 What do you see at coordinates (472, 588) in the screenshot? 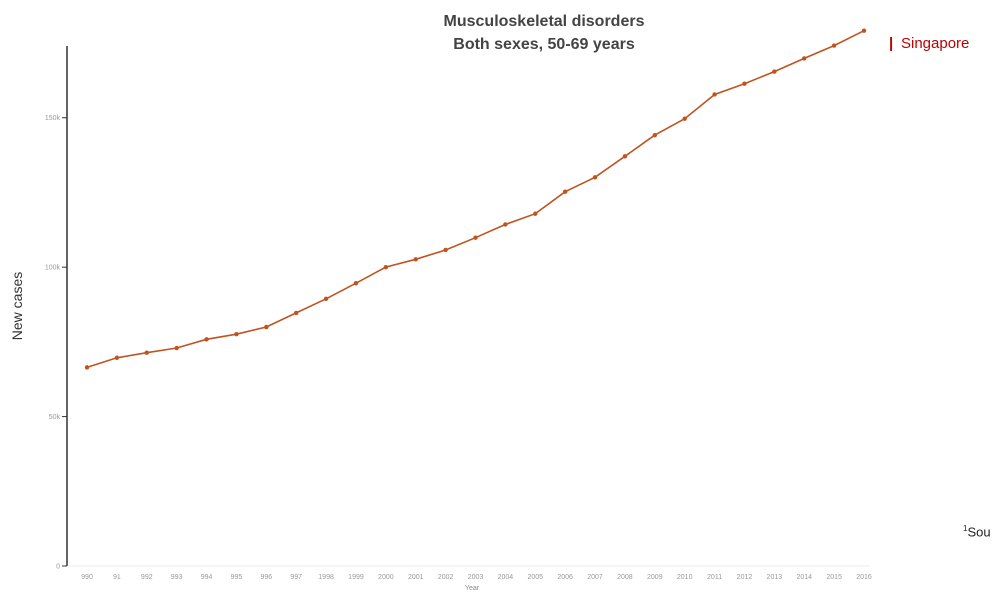
I see `x-axis-label: Year` at bounding box center [472, 588].